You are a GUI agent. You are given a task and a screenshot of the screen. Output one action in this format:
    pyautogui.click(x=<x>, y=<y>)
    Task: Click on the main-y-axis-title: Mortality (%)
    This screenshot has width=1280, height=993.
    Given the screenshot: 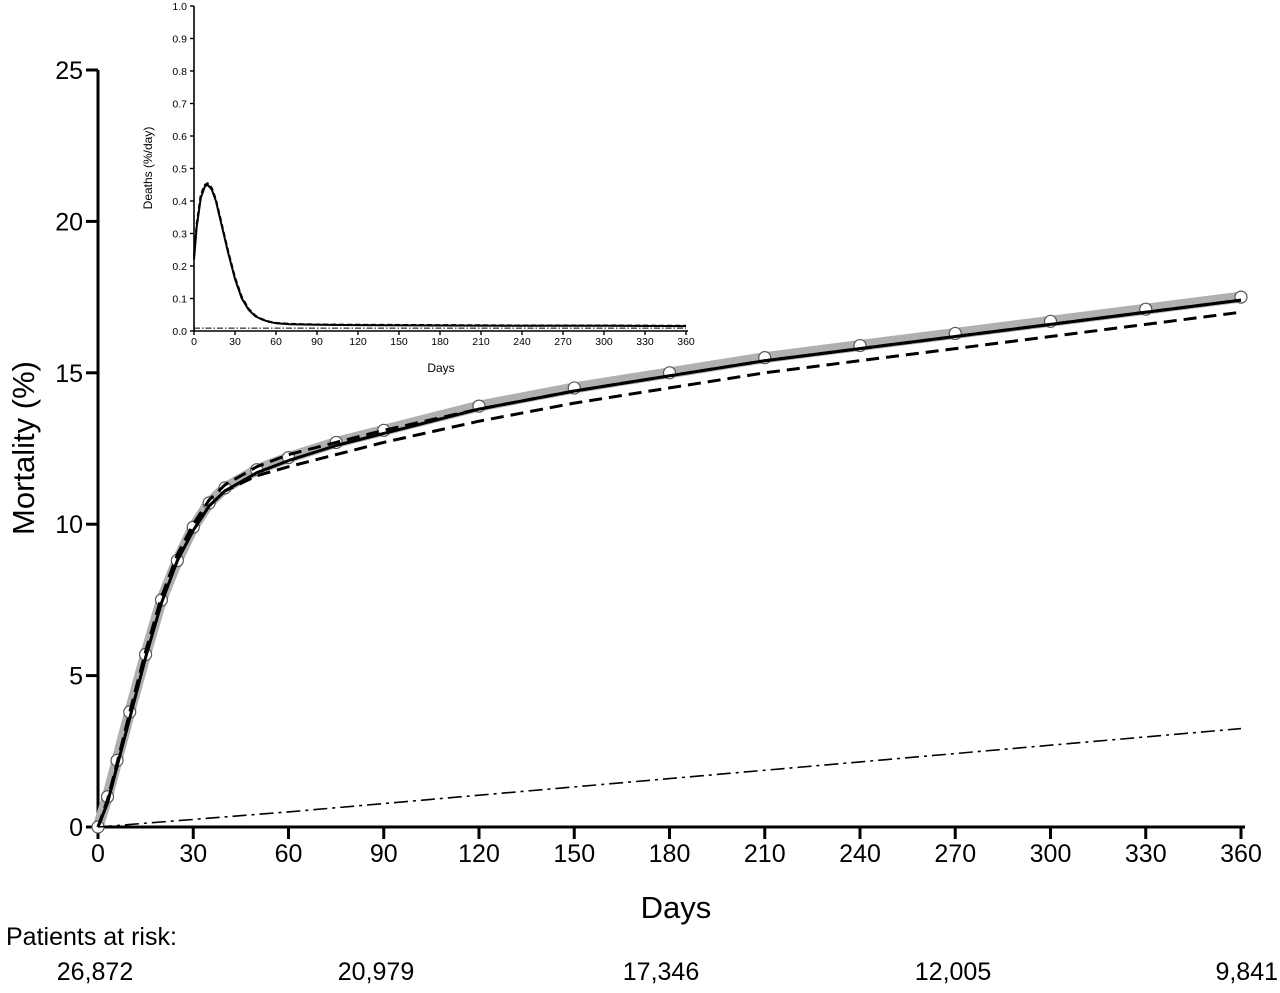 What is the action you would take?
    pyautogui.click(x=23, y=448)
    